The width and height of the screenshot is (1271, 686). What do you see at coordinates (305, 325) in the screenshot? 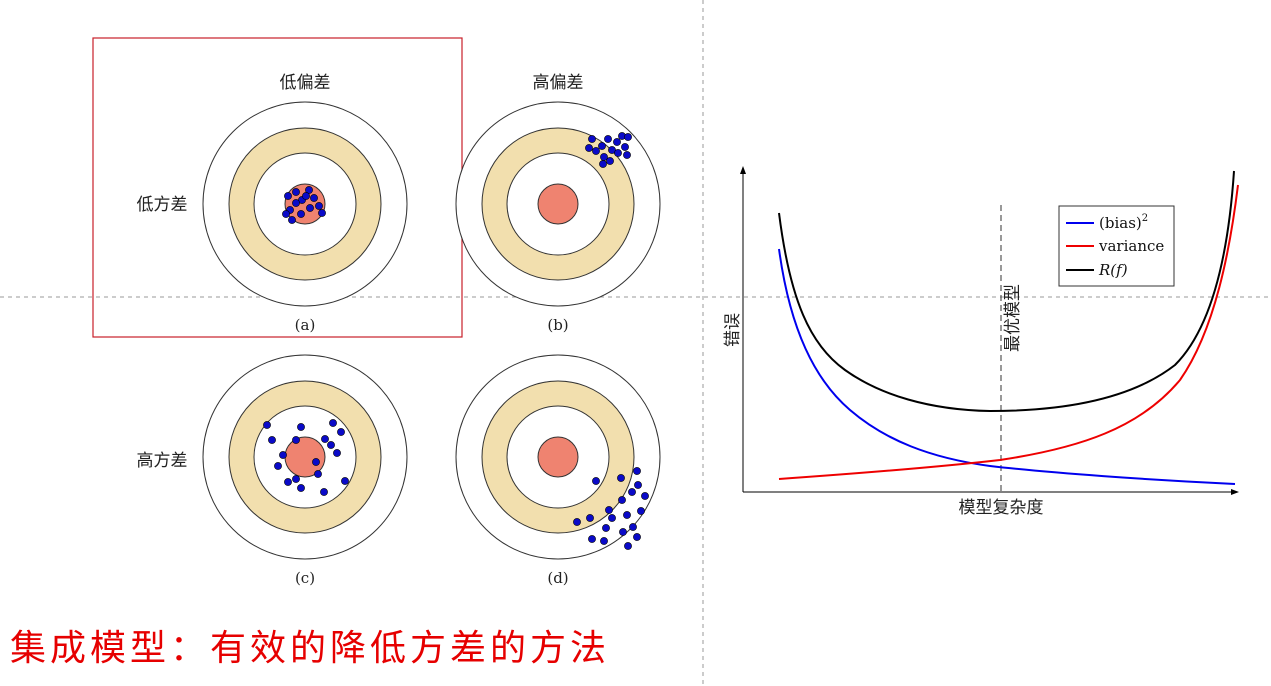
I see `caption-a: (a)` at bounding box center [305, 325].